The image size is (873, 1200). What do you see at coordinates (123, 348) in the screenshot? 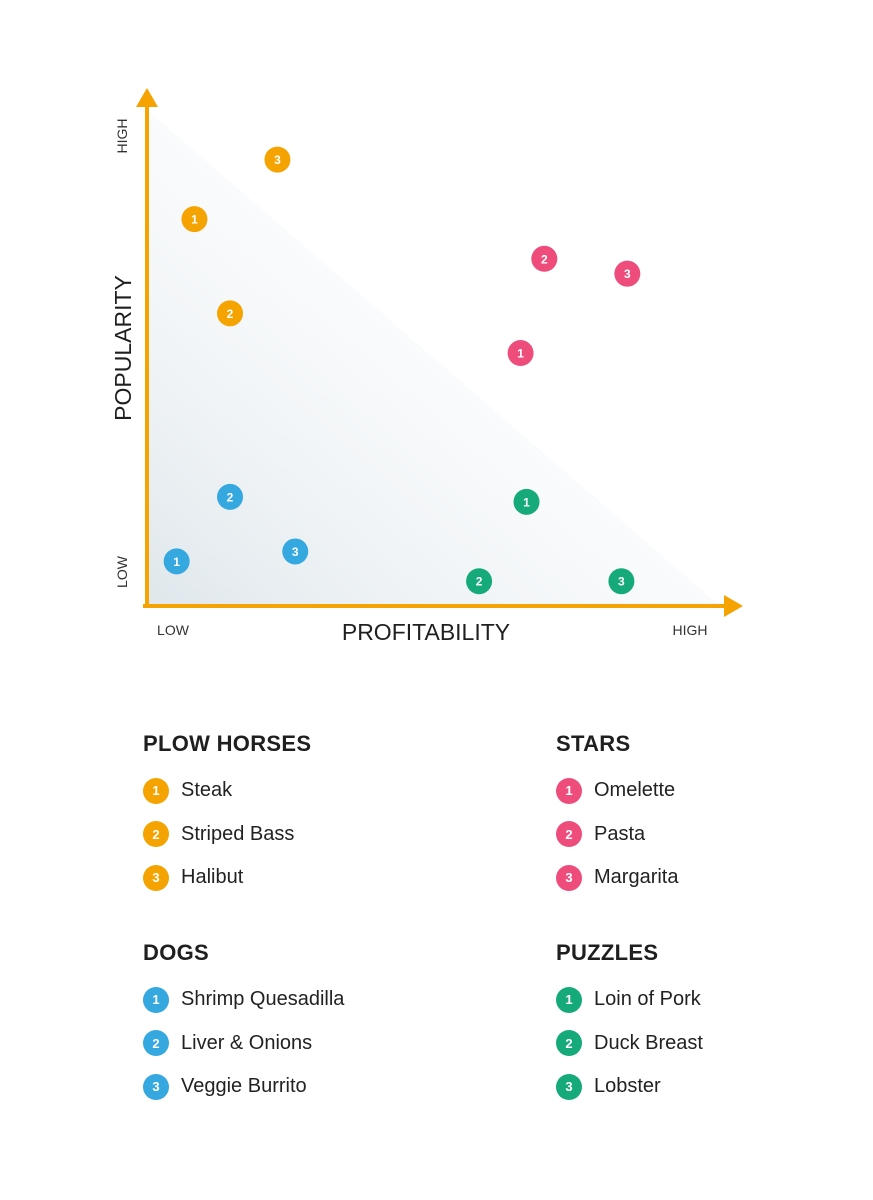
I see `y-axis-title: POPULARITY` at bounding box center [123, 348].